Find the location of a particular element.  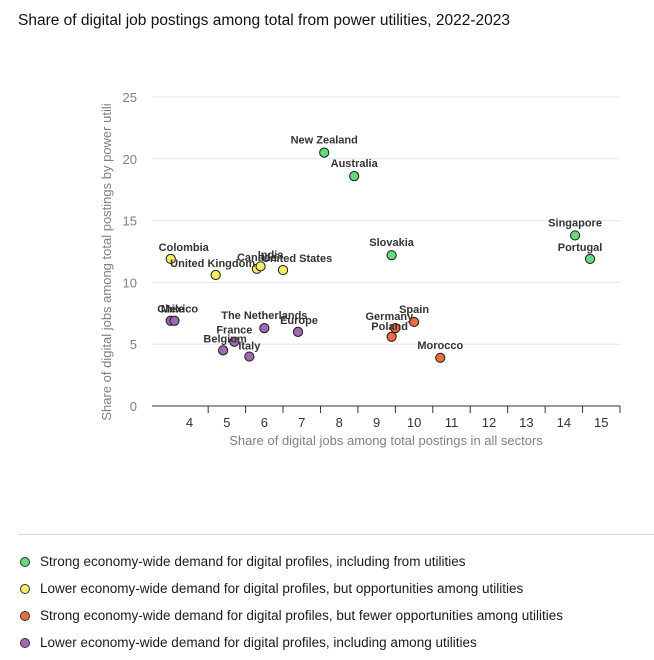

label-portugal: Portugal is located at coordinates (580, 248).